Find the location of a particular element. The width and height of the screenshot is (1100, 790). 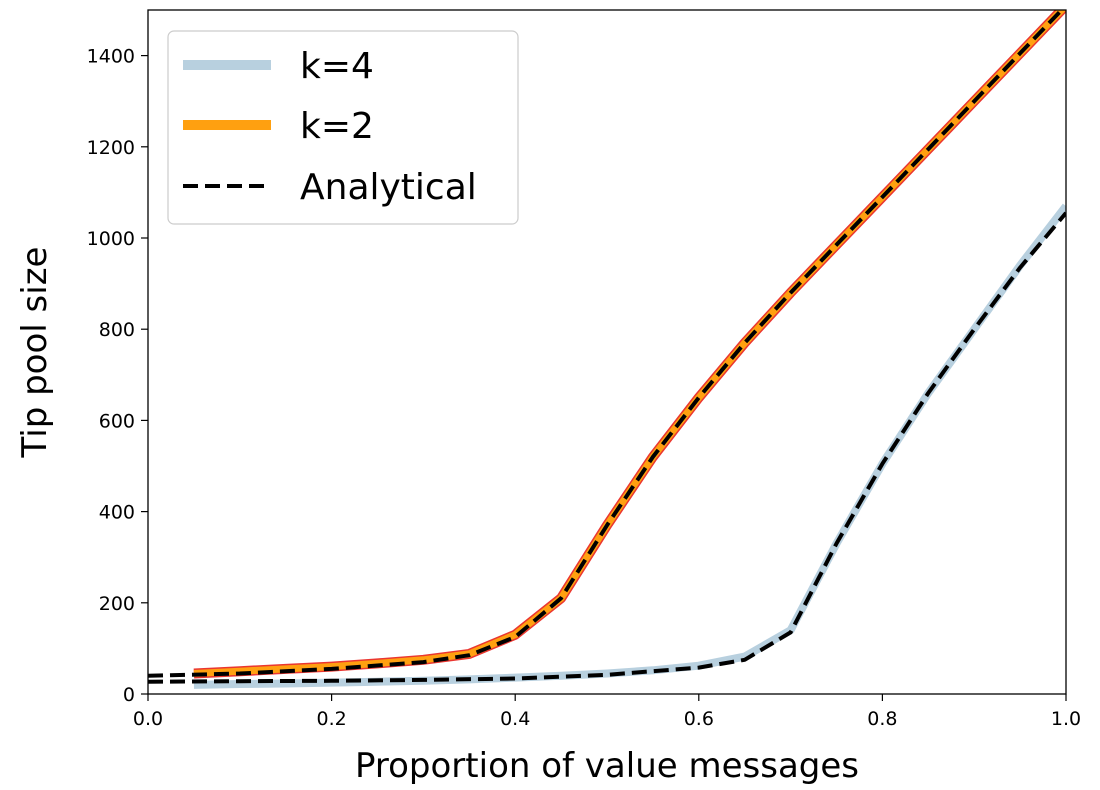

legend-box is located at coordinates (343, 127).